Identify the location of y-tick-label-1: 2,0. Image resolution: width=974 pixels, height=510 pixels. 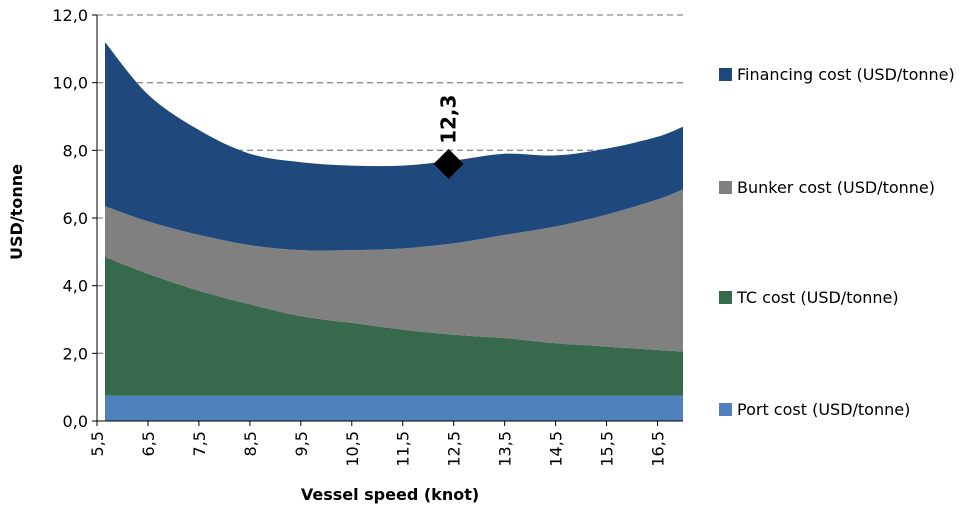
(75, 353).